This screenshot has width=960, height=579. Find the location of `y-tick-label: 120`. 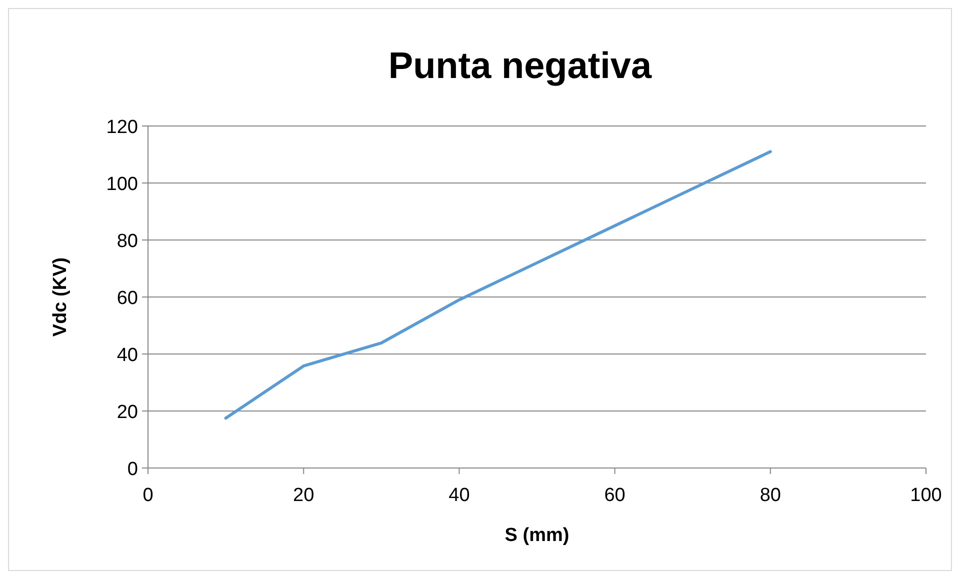

y-tick-label: 120 is located at coordinates (122, 127).